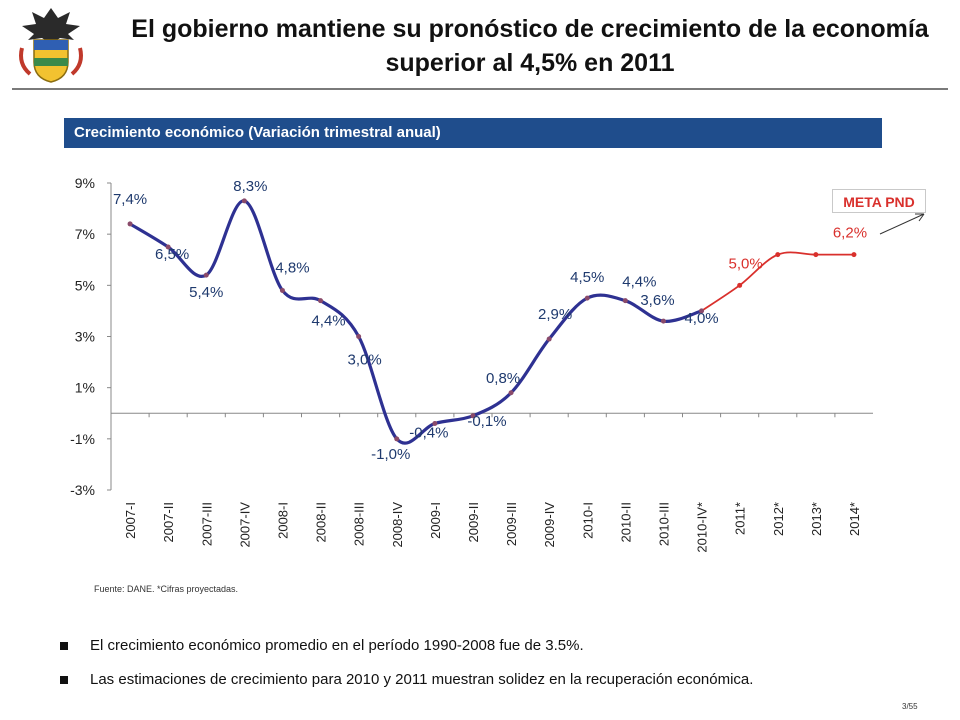 The height and width of the screenshot is (720, 960). What do you see at coordinates (702, 527) in the screenshot?
I see `x-tick-label: 2010-IV*` at bounding box center [702, 527].